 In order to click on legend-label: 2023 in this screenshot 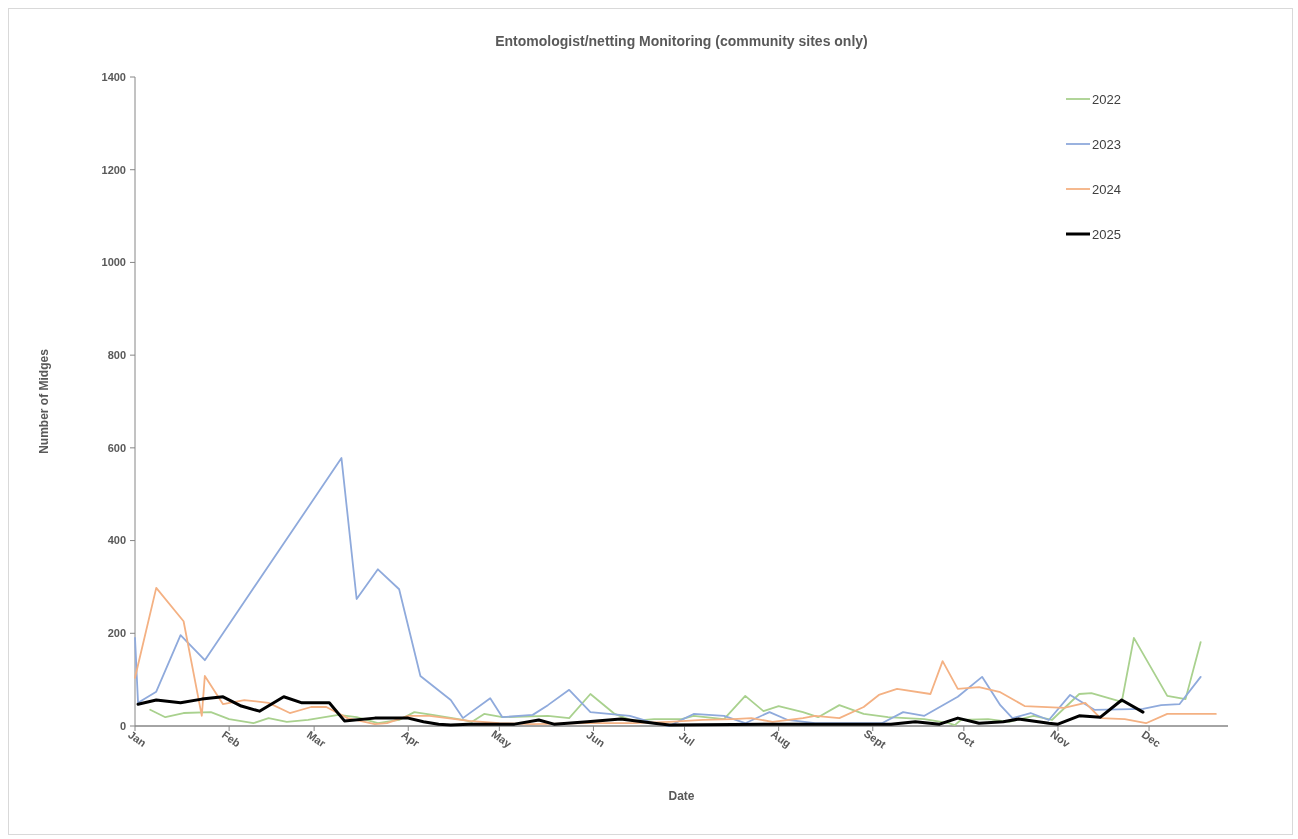, I will do `click(1106, 144)`.